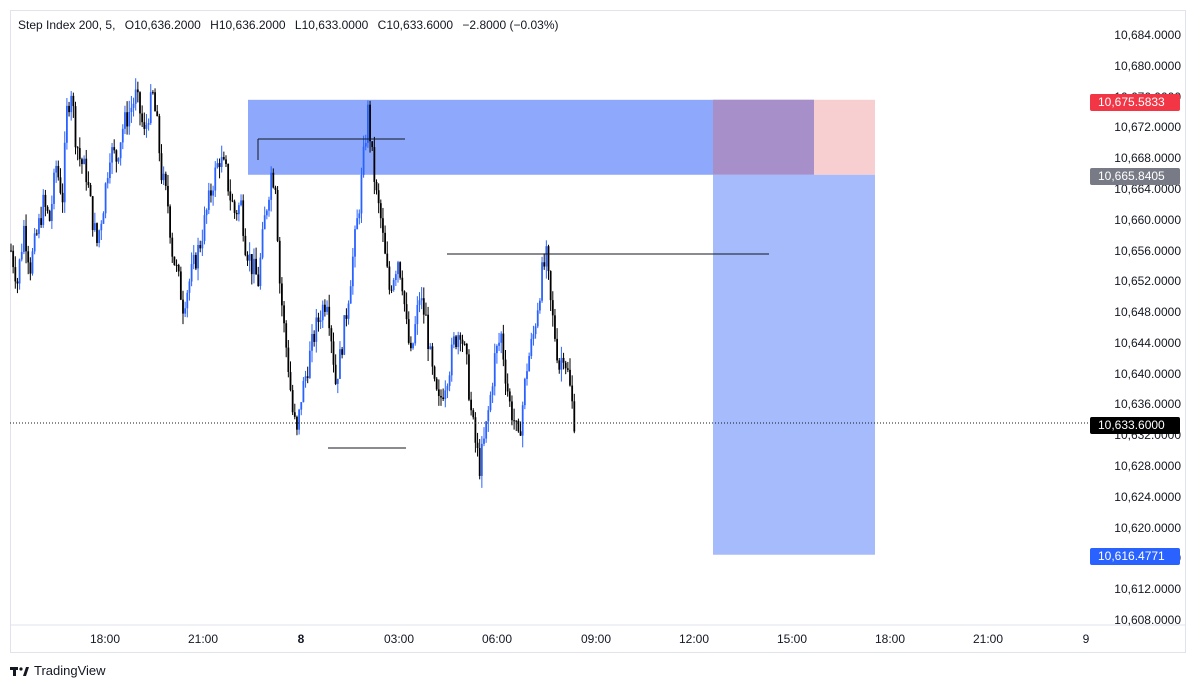  Describe the element at coordinates (162, 25) in the screenshot. I see `open-value: O10,636.2000` at that location.